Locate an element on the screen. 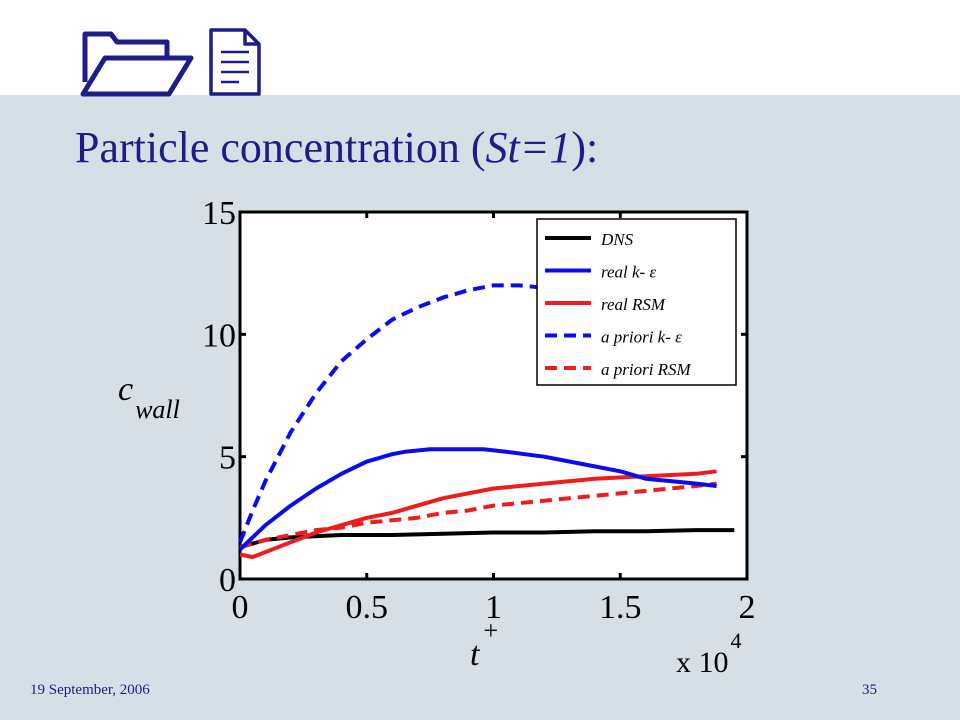  legend-label: real k- ε is located at coordinates (628, 272).